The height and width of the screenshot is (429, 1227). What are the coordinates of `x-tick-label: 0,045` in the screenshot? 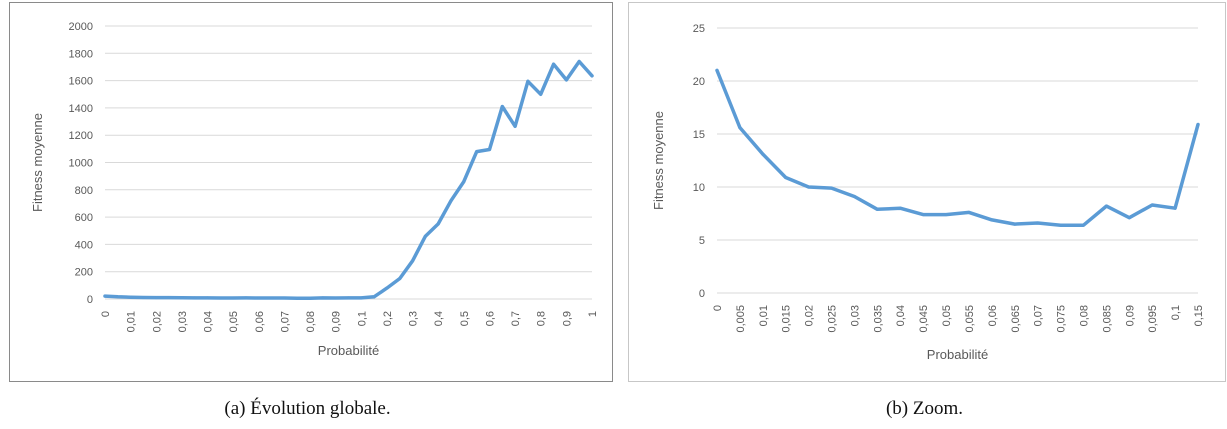 It's located at (924, 319).